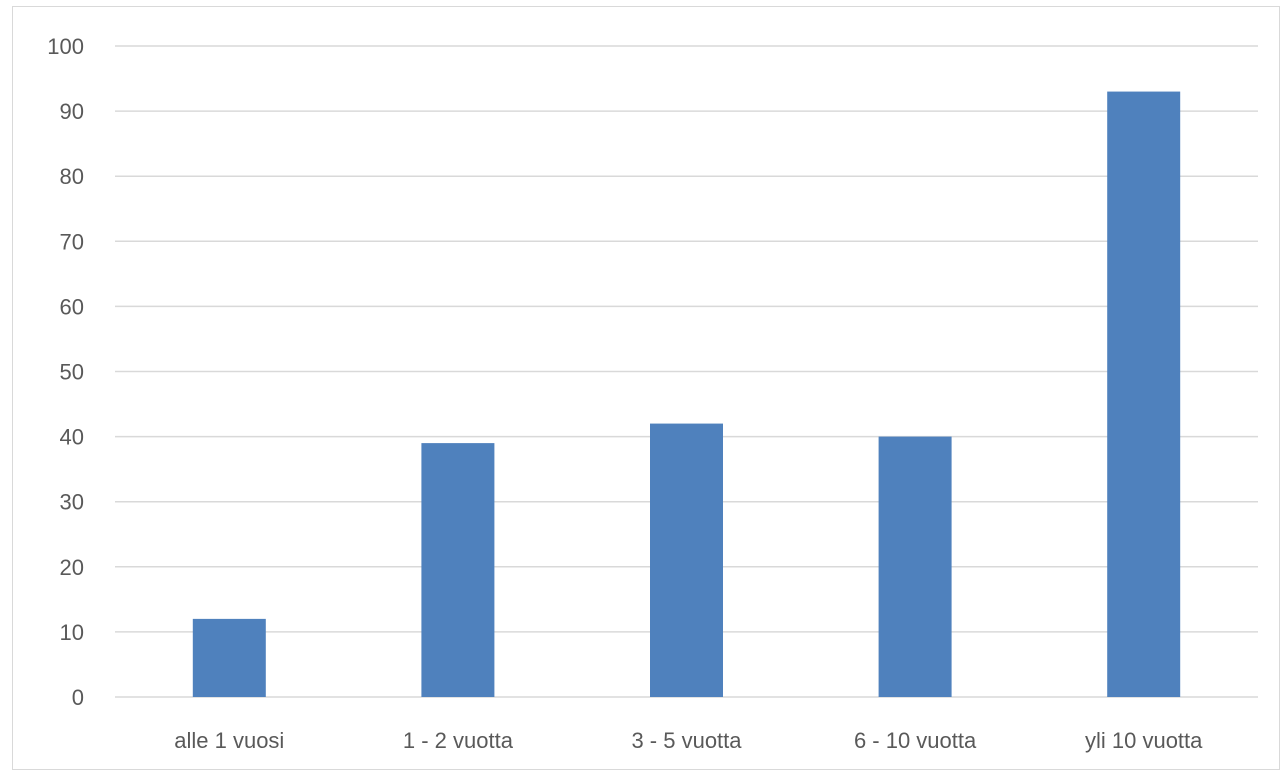 The width and height of the screenshot is (1284, 775). Describe the element at coordinates (72, 241) in the screenshot. I see `y-tick-label: 70` at that location.